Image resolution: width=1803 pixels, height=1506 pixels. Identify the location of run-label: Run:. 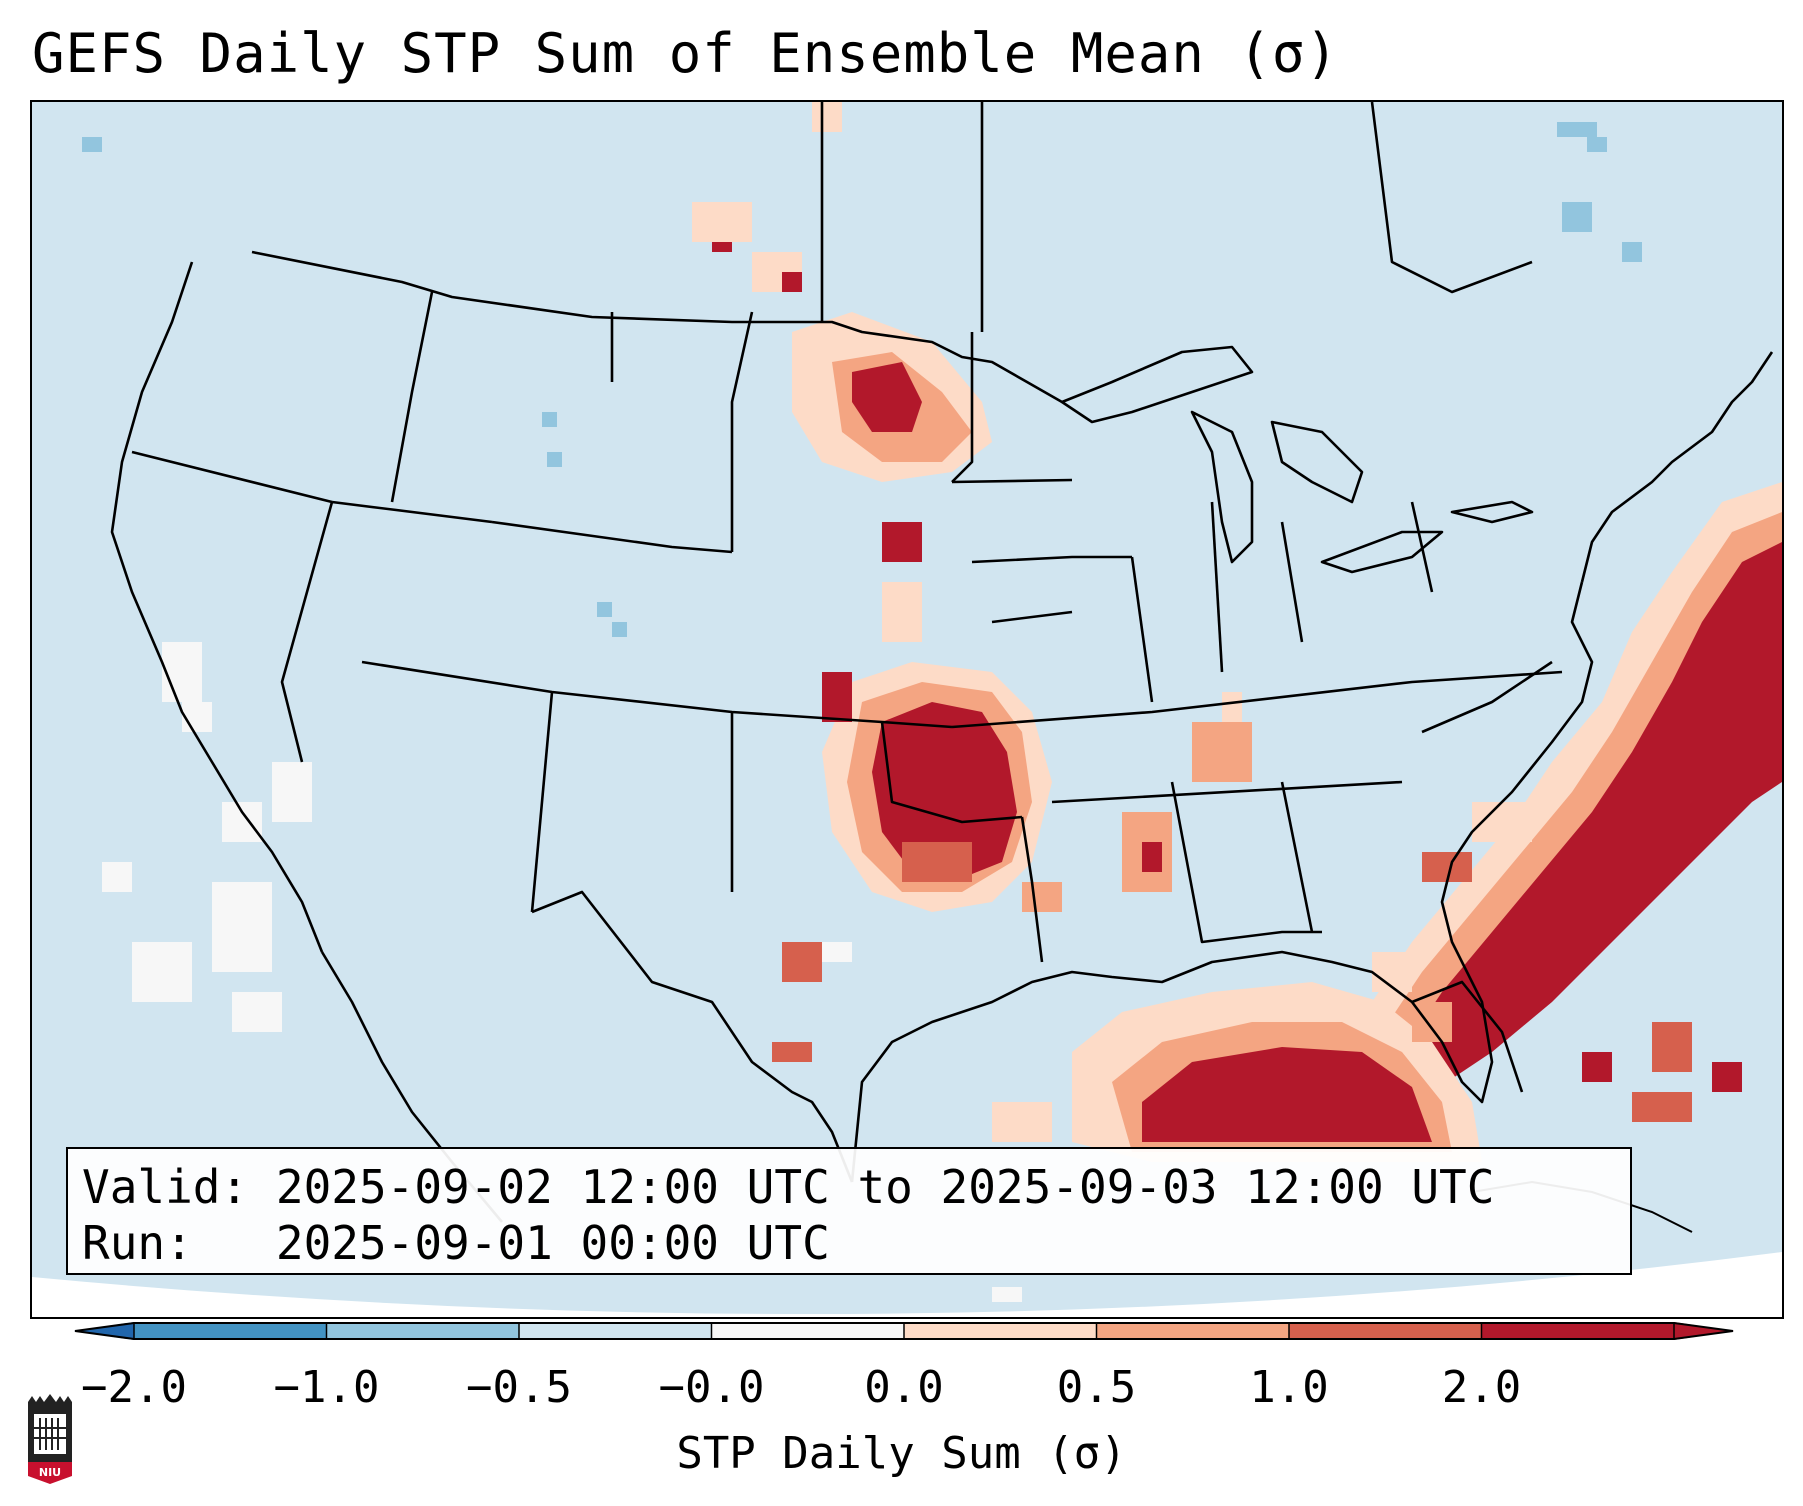
(137, 1243).